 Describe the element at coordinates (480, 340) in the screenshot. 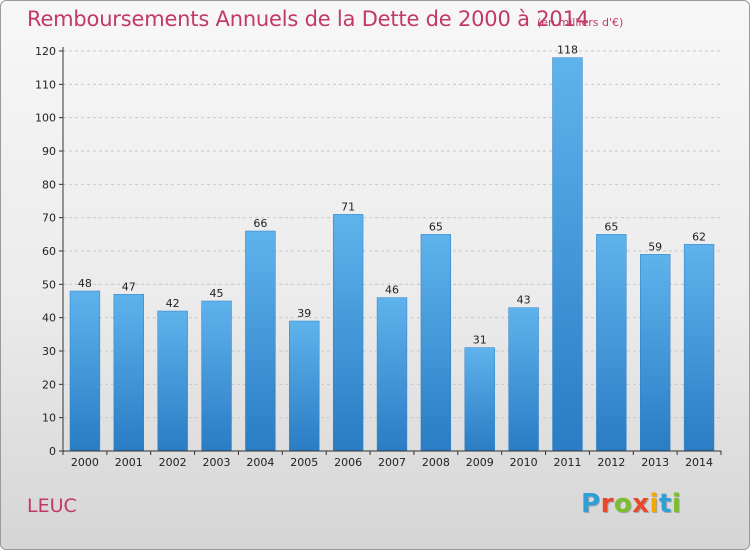

I see `value-label: 31` at that location.